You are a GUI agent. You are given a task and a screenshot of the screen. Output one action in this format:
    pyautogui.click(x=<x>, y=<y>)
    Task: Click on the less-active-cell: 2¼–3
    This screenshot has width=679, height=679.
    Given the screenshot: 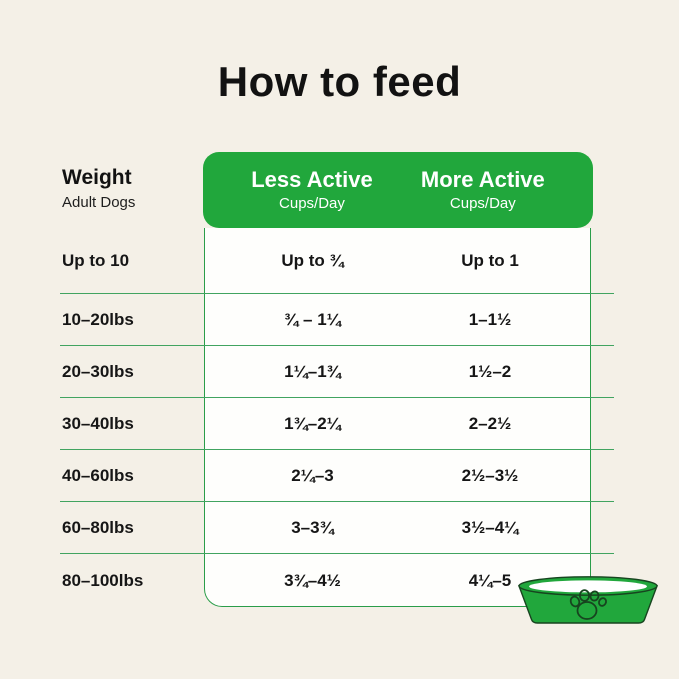 What is the action you would take?
    pyautogui.click(x=312, y=475)
    